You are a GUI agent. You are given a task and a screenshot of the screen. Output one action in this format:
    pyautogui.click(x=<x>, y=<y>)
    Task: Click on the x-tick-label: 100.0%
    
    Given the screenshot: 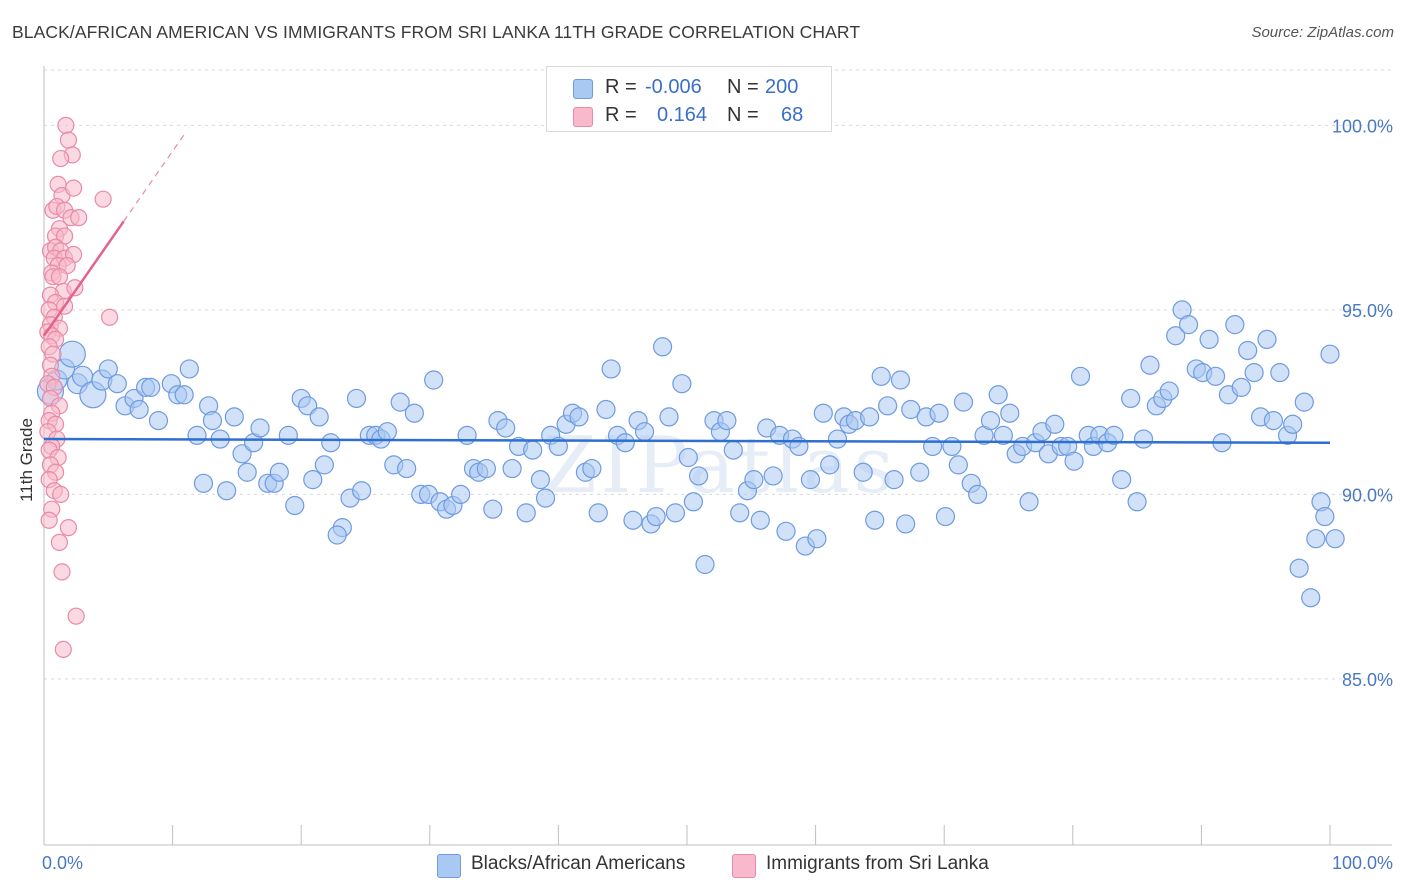 What is the action you would take?
    pyautogui.click(x=1362, y=863)
    